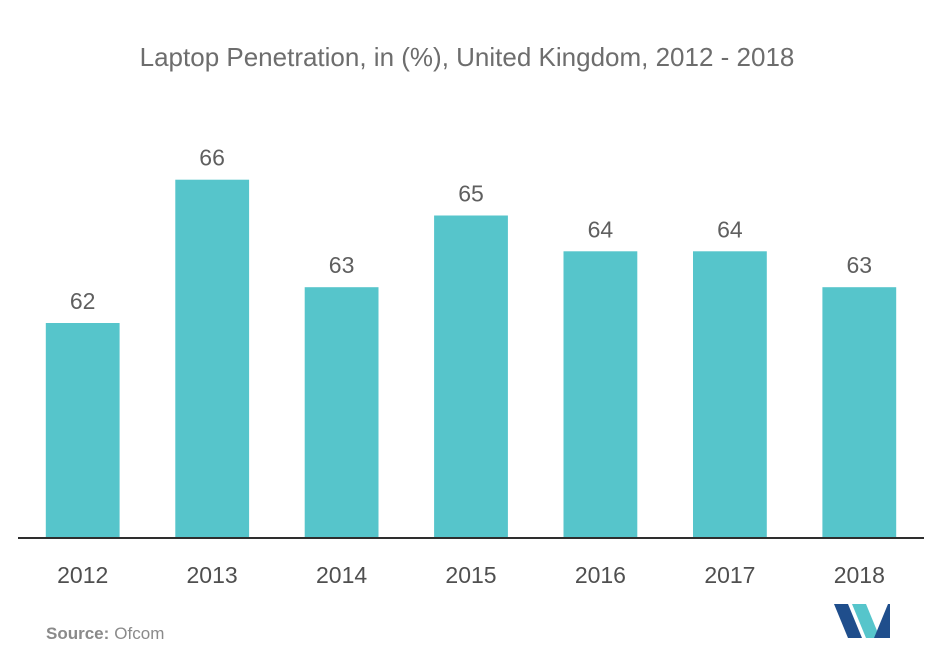 The width and height of the screenshot is (940, 660). What do you see at coordinates (860, 265) in the screenshot?
I see `value-label-2018: 63` at bounding box center [860, 265].